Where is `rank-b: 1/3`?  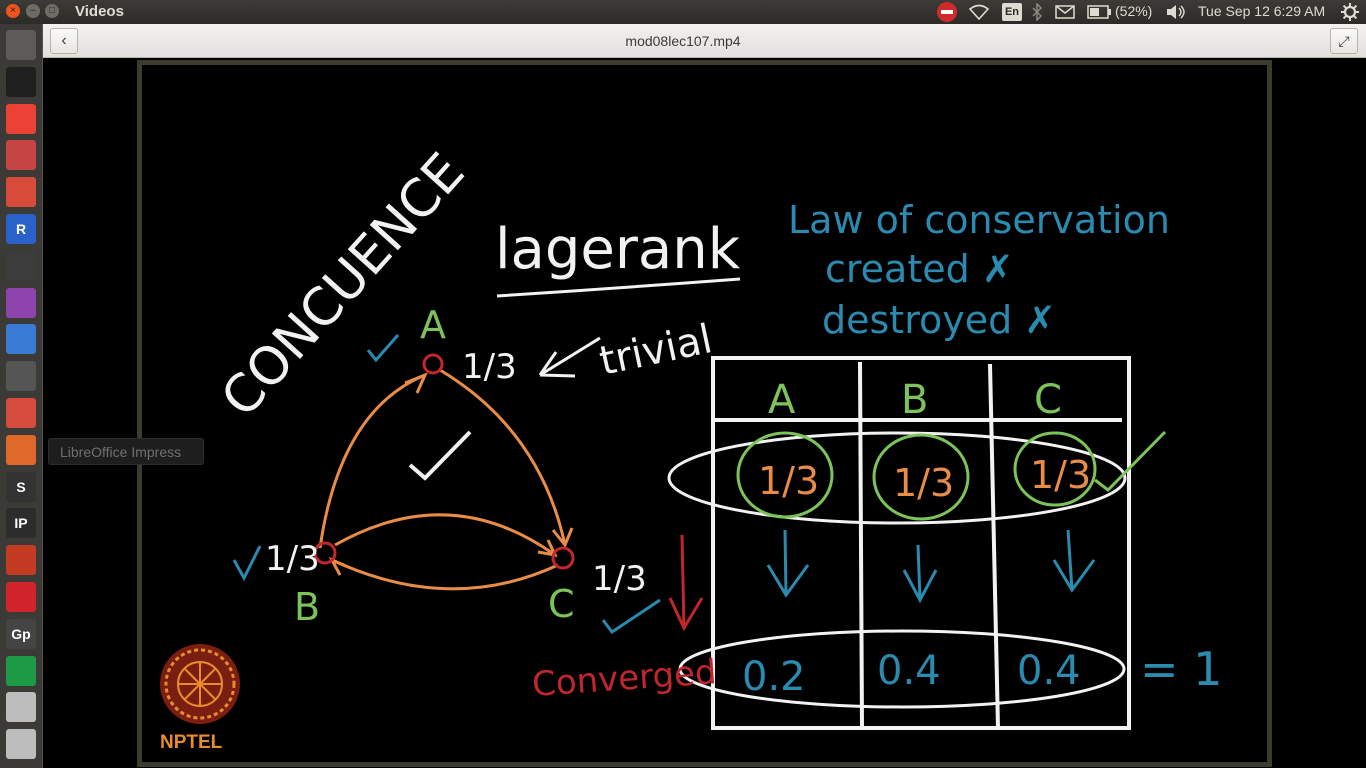
rank-b: 1/3 is located at coordinates (292, 559).